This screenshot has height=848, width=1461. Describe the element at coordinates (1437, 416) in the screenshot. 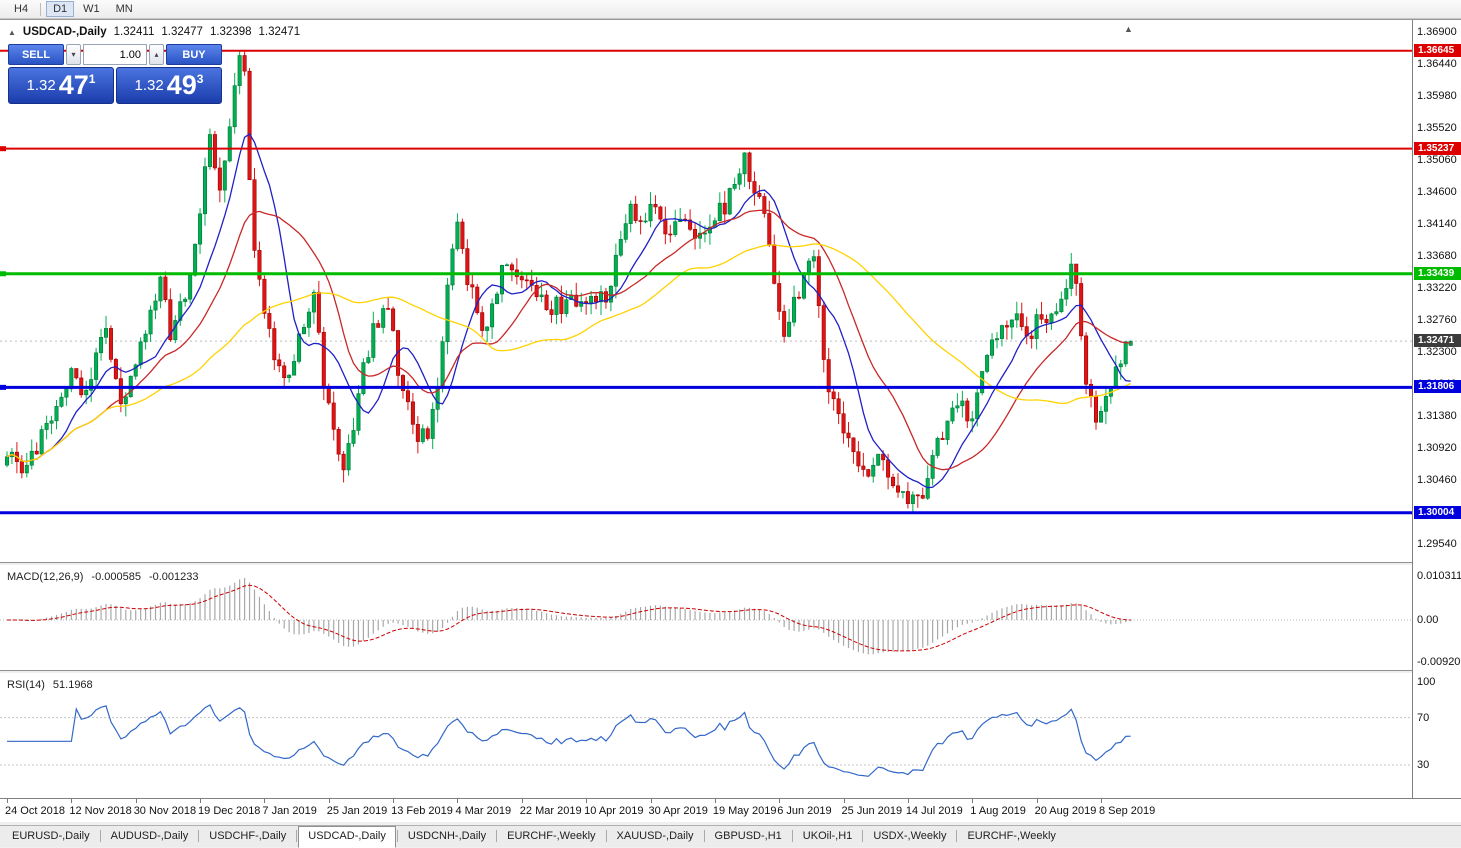

I see `price-tick: 1.31380` at that location.